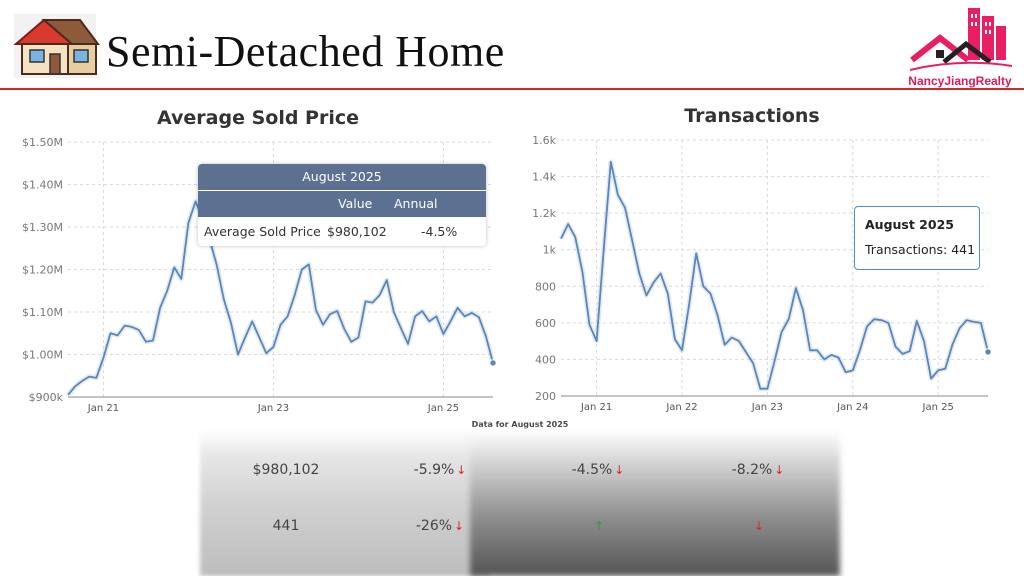  What do you see at coordinates (752, 116) in the screenshot?
I see `chart-title-transactions: Transactions` at bounding box center [752, 116].